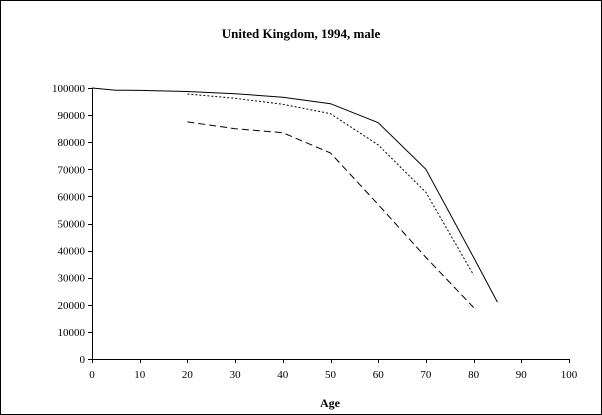  Describe the element at coordinates (72, 116) in the screenshot. I see `y-tick-label: 90000` at that location.